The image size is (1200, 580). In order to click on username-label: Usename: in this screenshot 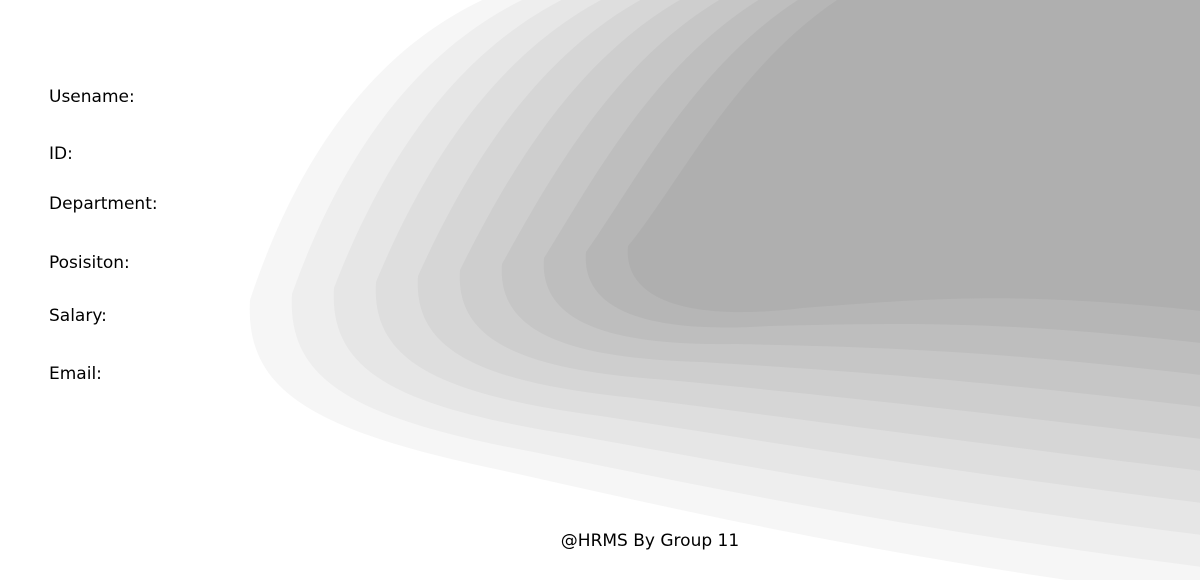, I will do `click(92, 97)`.